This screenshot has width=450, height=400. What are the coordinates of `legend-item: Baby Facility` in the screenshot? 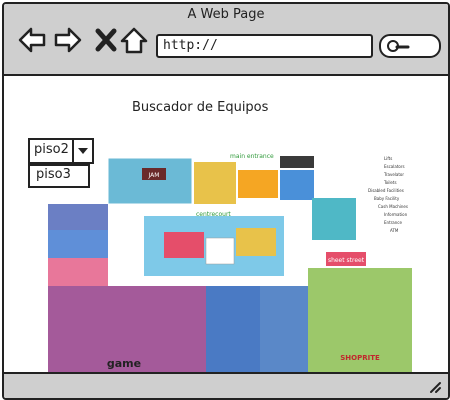 It's located at (387, 198).